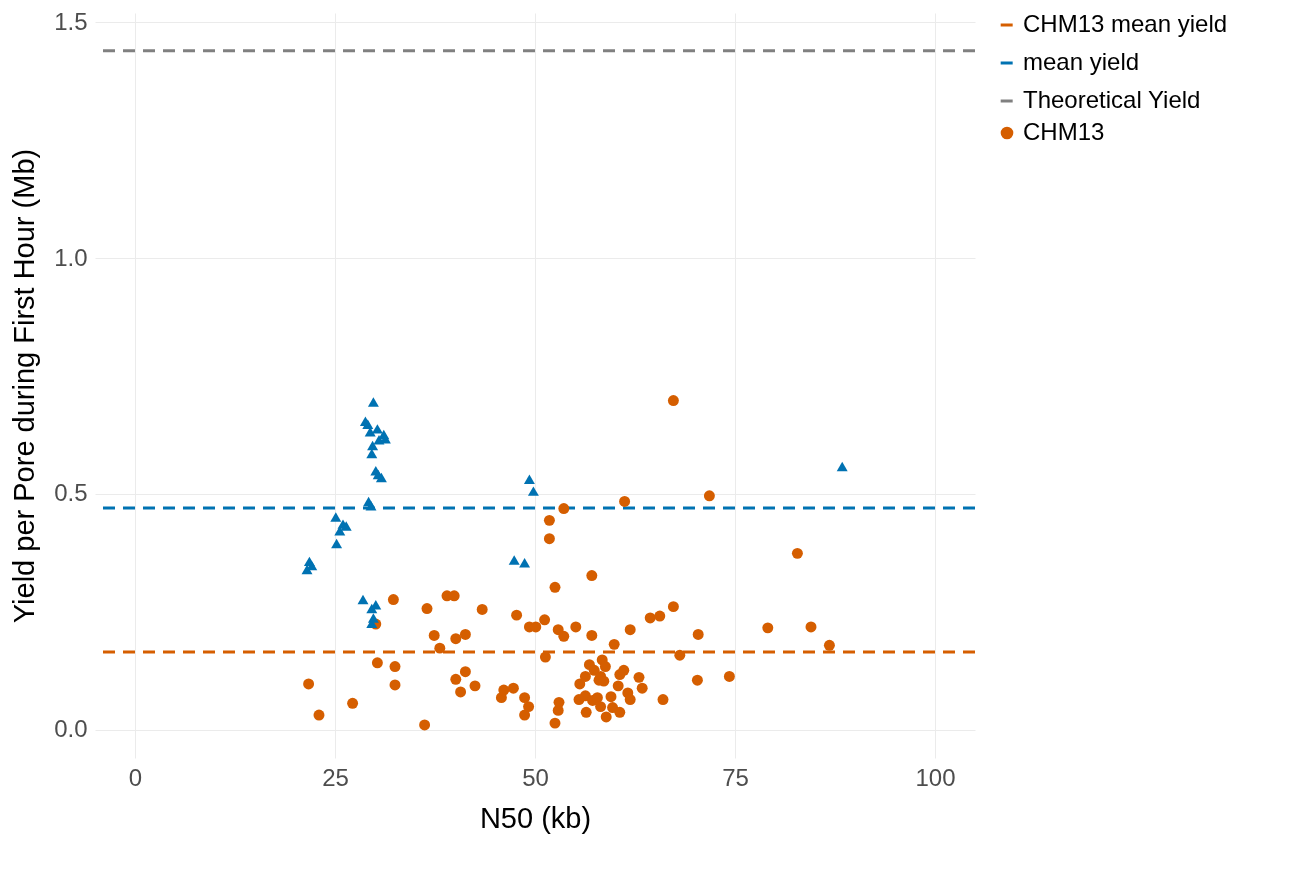 Image resolution: width=1316 pixels, height=876 pixels. I want to click on legend-label: mean yield, so click(1081, 61).